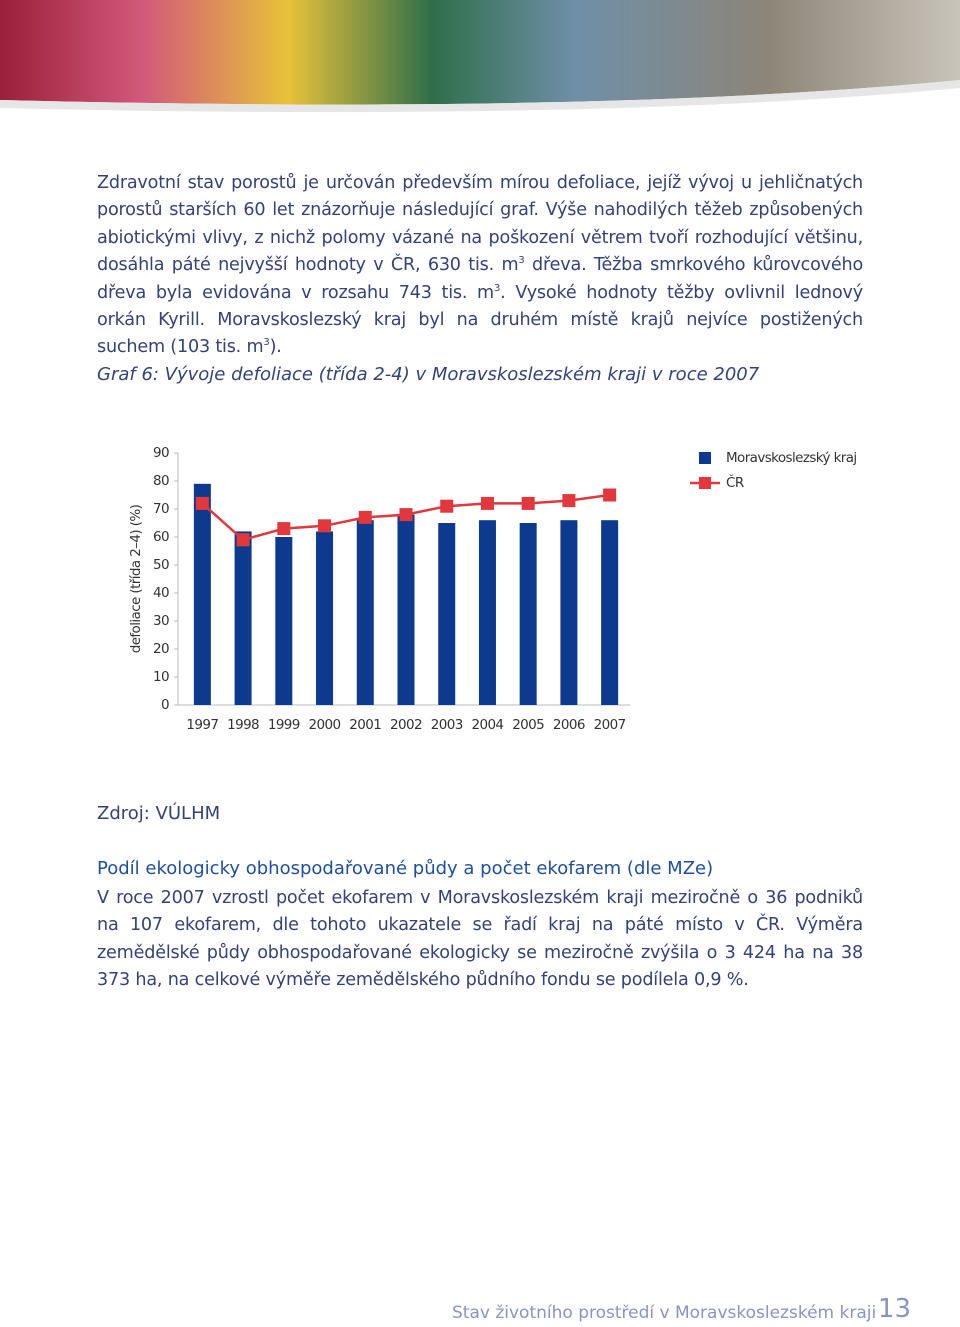  Describe the element at coordinates (243, 725) in the screenshot. I see `x-tick-label: 1998` at that location.